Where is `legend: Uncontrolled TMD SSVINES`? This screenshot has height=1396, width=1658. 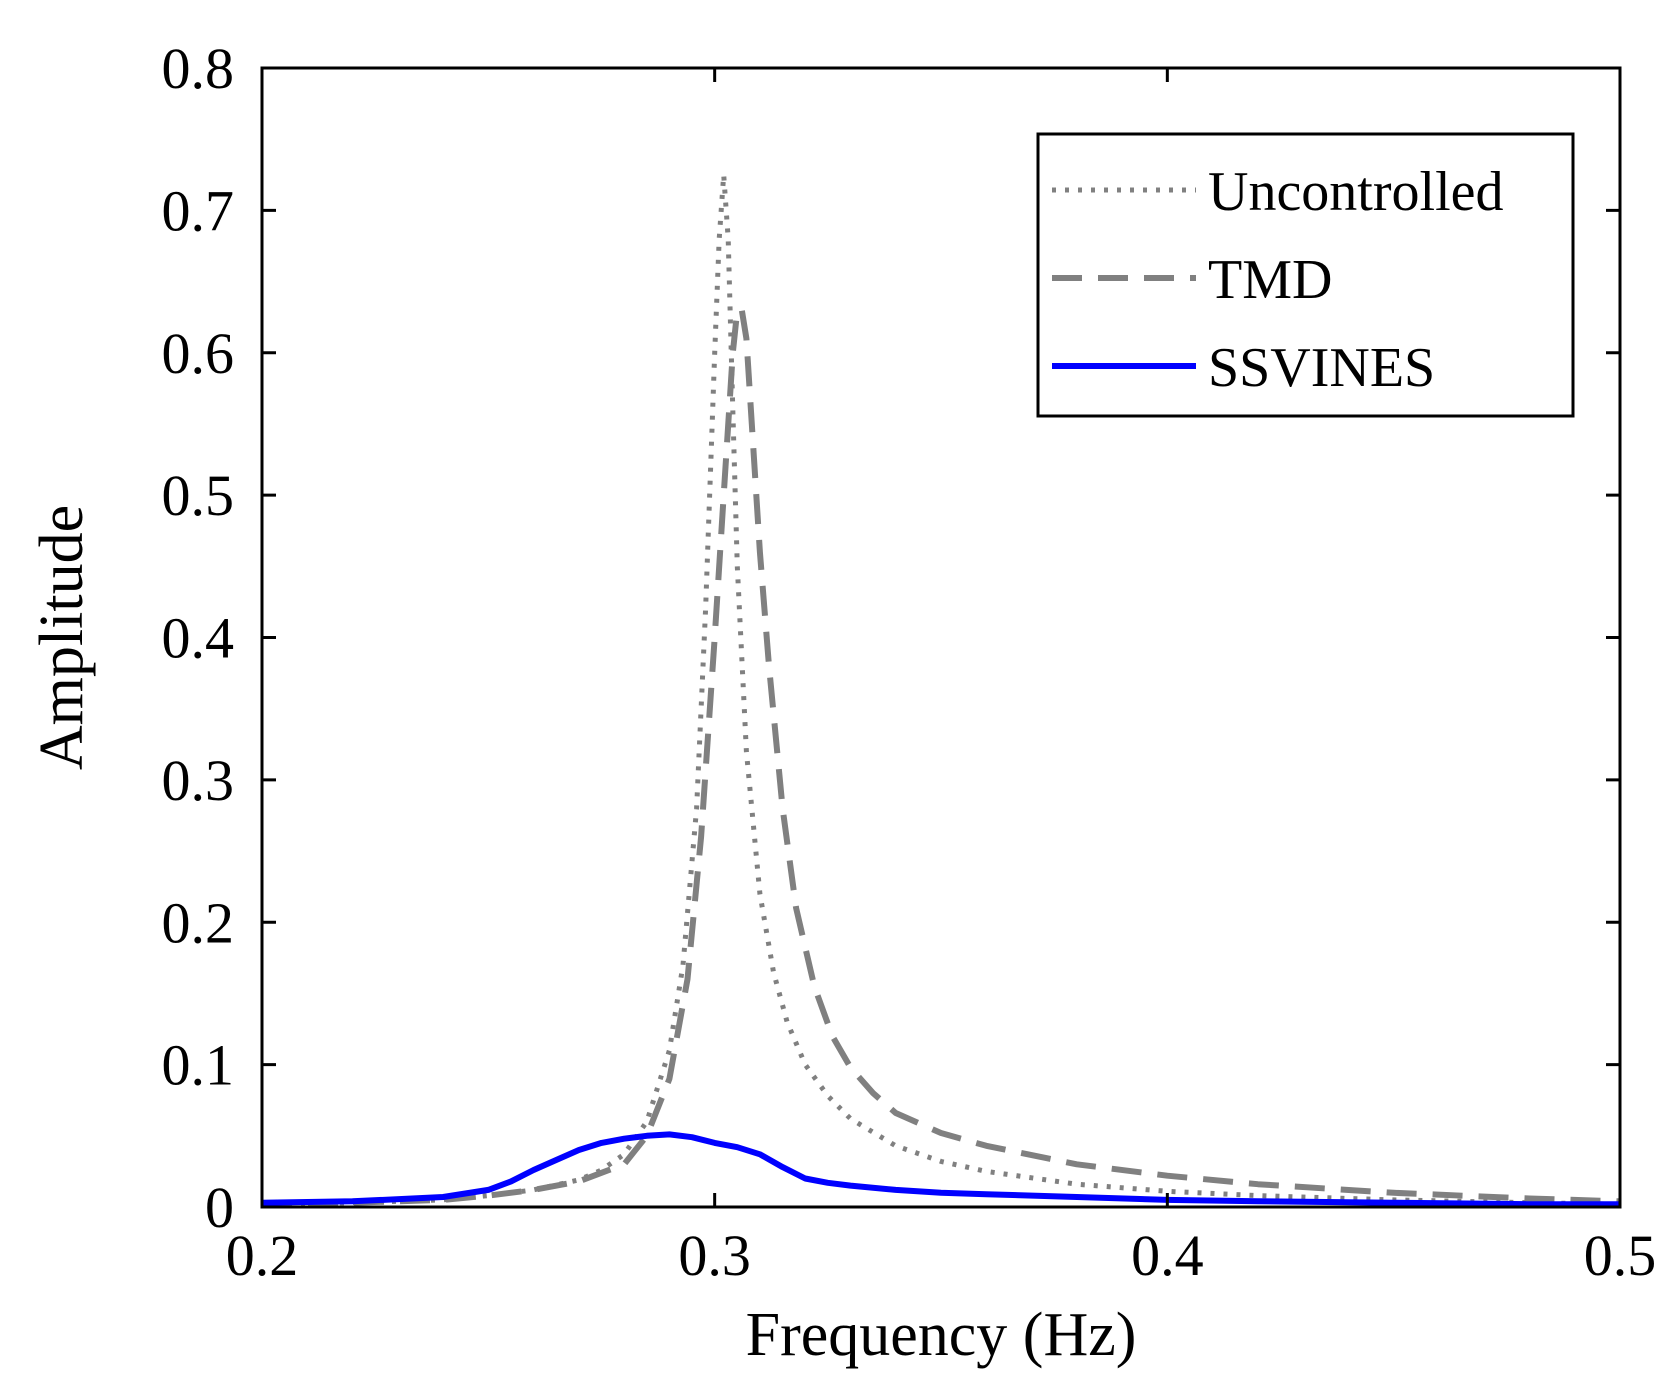
legend: Uncontrolled TMD SSVINES is located at coordinates (1305, 275).